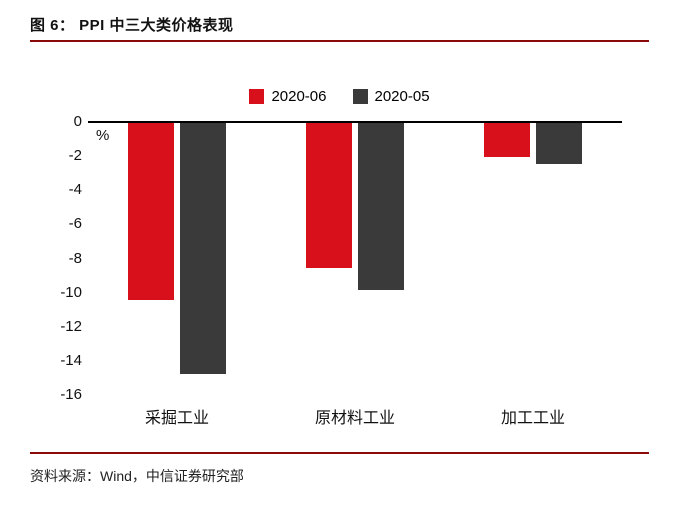 The height and width of the screenshot is (510, 679). I want to click on source-text: 资料来源：Wind，中信证券研究部, so click(137, 476).